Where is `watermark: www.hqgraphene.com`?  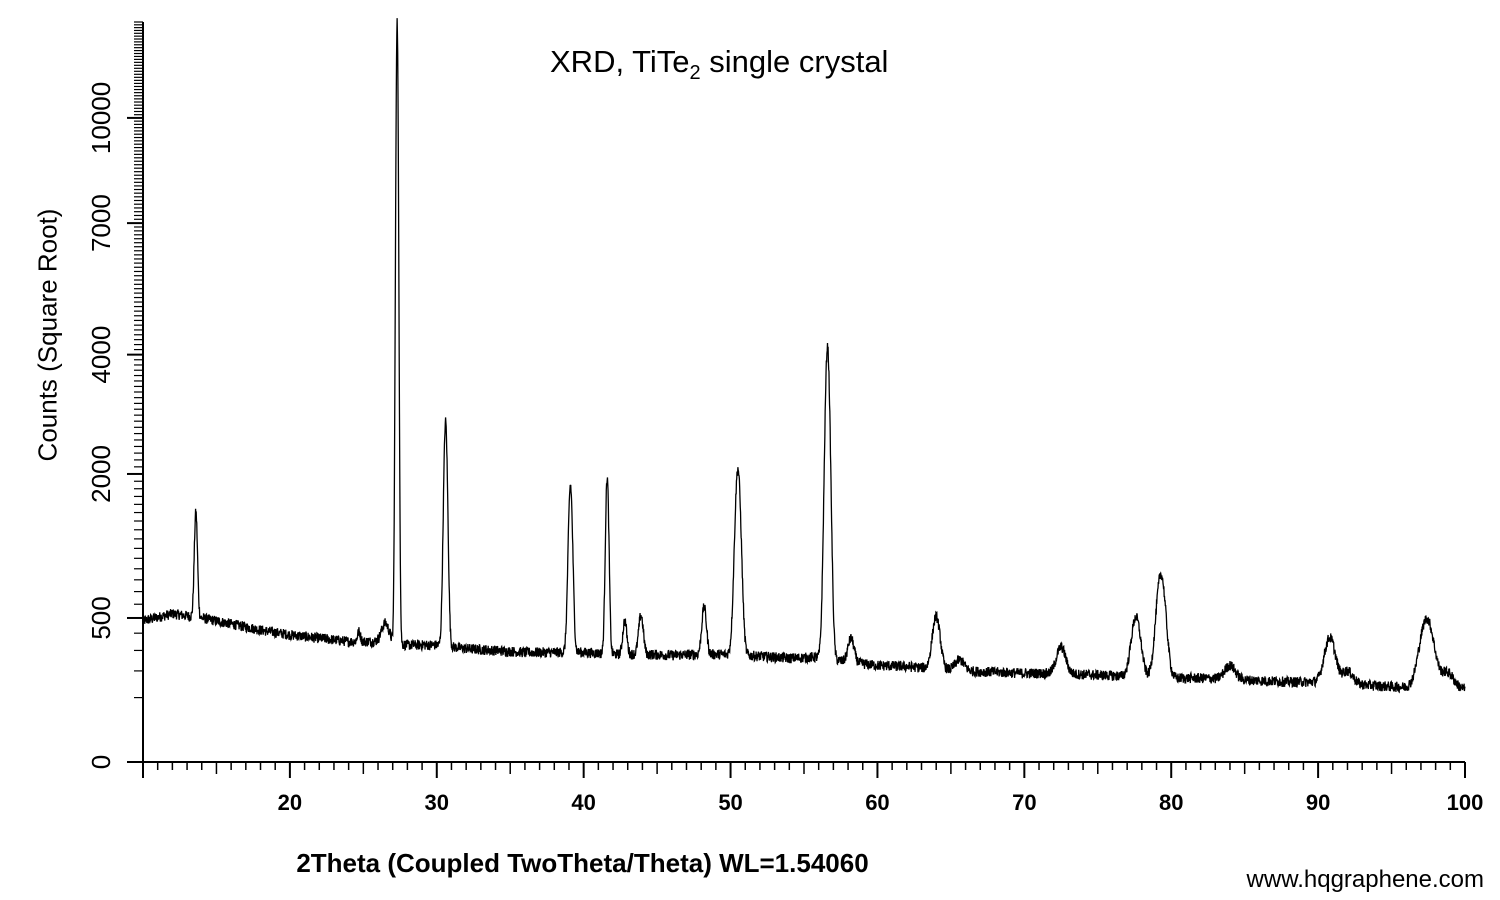
watermark: www.hqgraphene.com is located at coordinates (1365, 879).